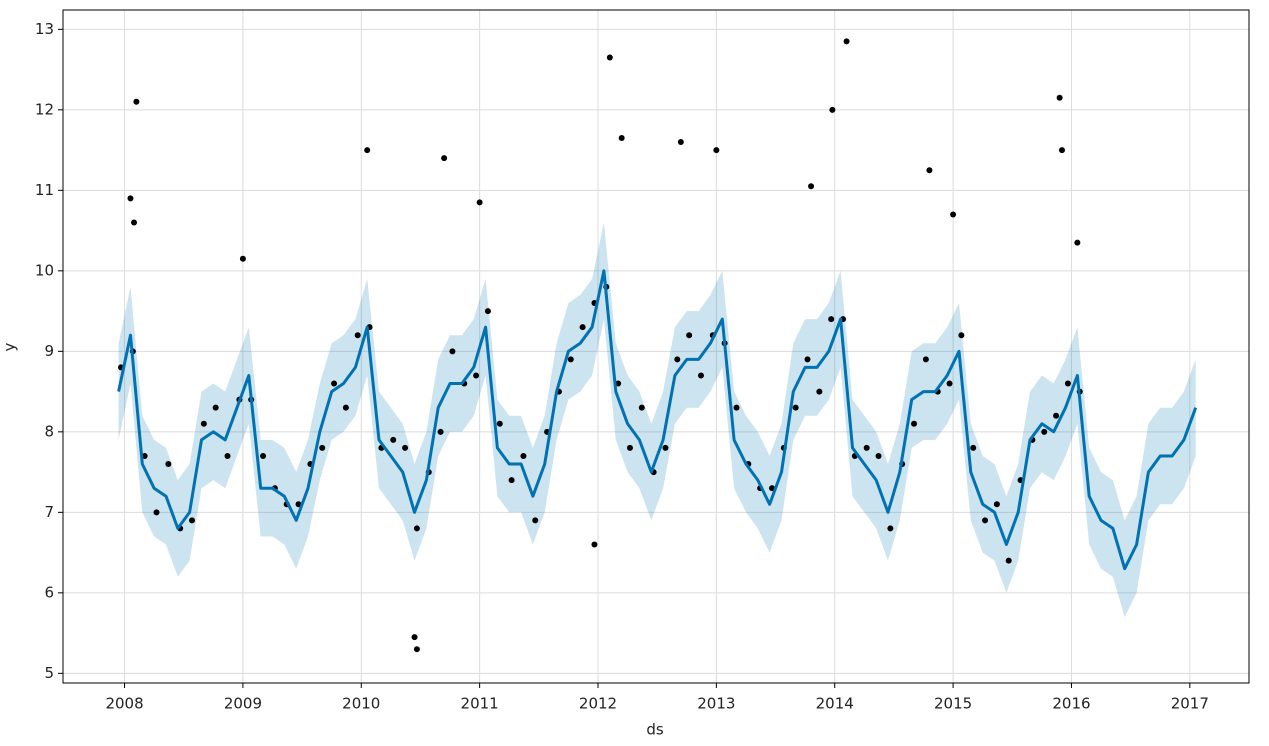 The height and width of the screenshot is (746, 1269). Describe the element at coordinates (953, 704) in the screenshot. I see `x-tick-label: 2015` at that location.